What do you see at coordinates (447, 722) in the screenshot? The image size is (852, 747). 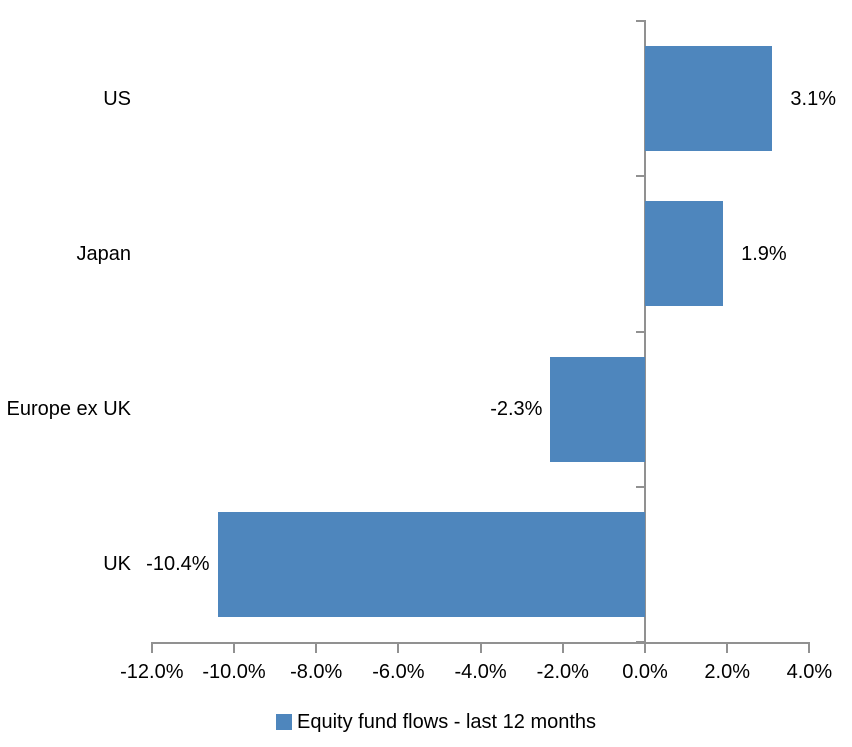 I see `legend-label: Equity fund flows - last 12 months` at bounding box center [447, 722].